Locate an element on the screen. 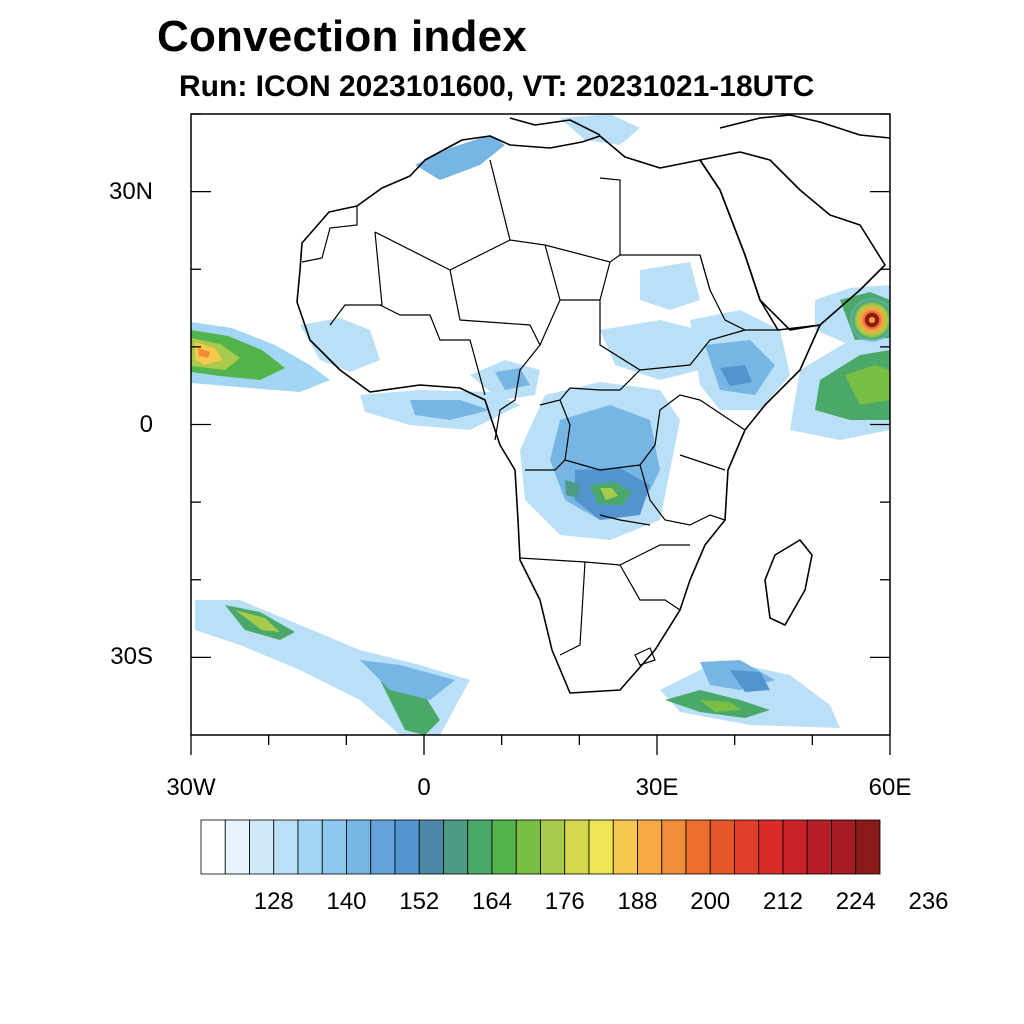 The width and height of the screenshot is (1024, 1024). gulf-of-guinea-convection is located at coordinates (440, 410).